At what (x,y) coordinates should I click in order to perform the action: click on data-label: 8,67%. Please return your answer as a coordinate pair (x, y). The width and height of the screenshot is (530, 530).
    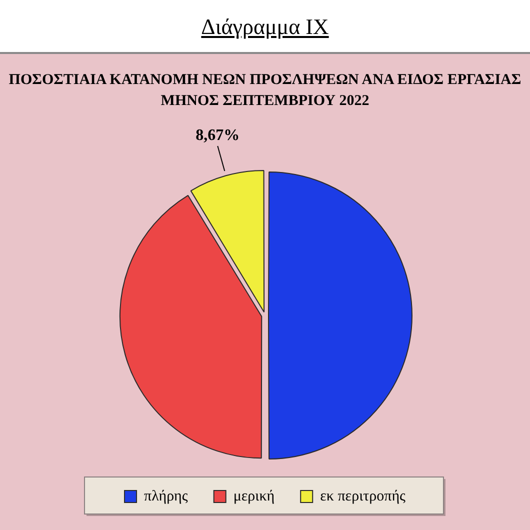
    Looking at the image, I should click on (218, 135).